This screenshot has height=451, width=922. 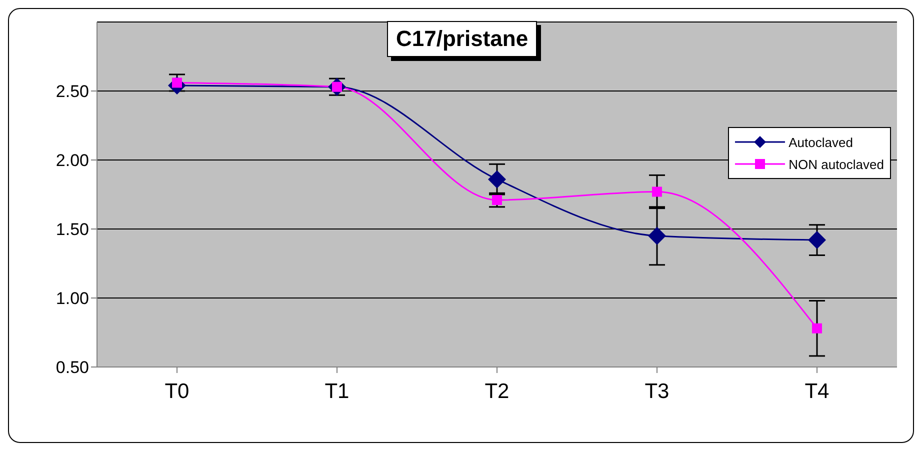 What do you see at coordinates (462, 39) in the screenshot?
I see `chart-title: C17/pristane` at bounding box center [462, 39].